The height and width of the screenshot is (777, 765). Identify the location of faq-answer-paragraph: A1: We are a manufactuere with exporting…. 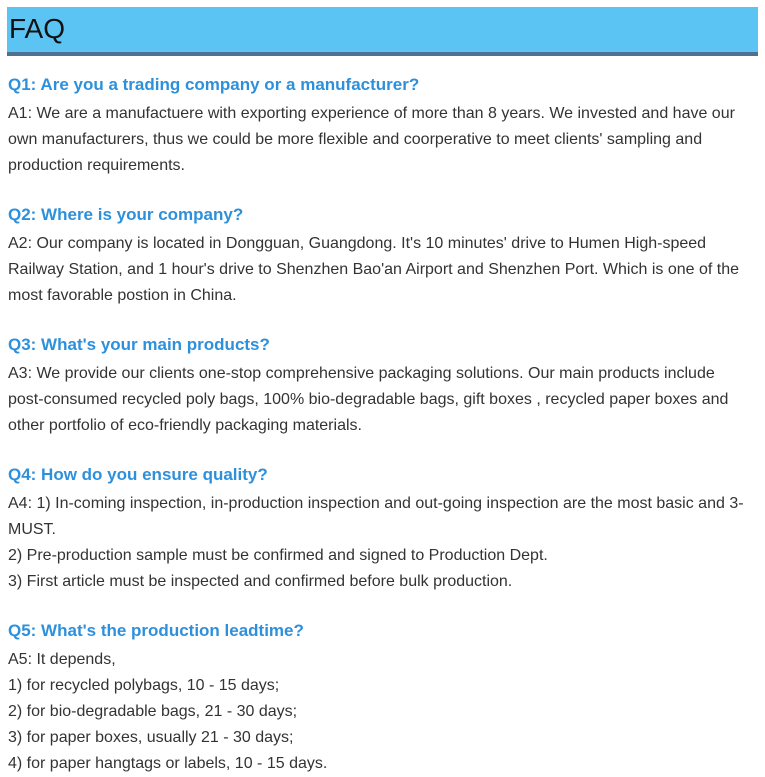
(371, 139).